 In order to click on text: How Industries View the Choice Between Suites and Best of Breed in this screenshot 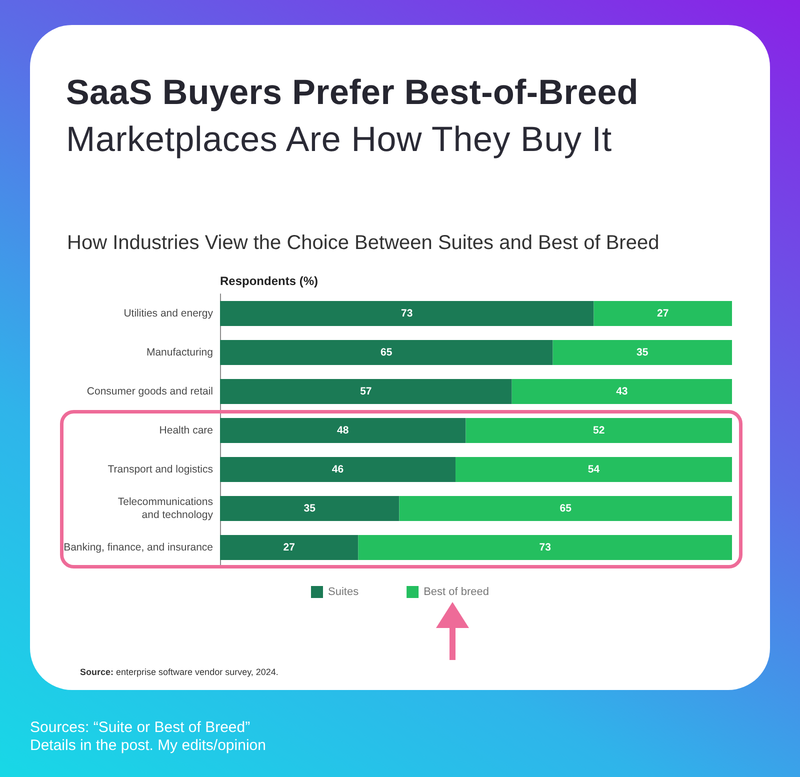, I will do `click(363, 243)`.